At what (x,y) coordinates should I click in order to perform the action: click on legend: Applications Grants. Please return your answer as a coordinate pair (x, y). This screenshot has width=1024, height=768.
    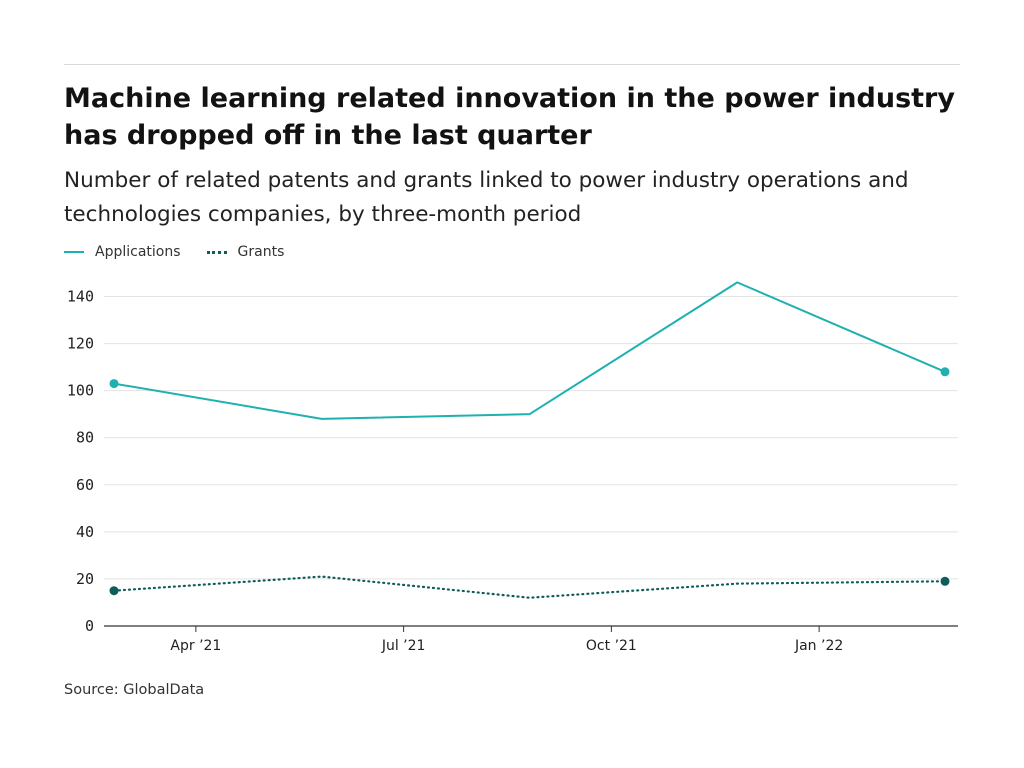
    Looking at the image, I should click on (187, 252).